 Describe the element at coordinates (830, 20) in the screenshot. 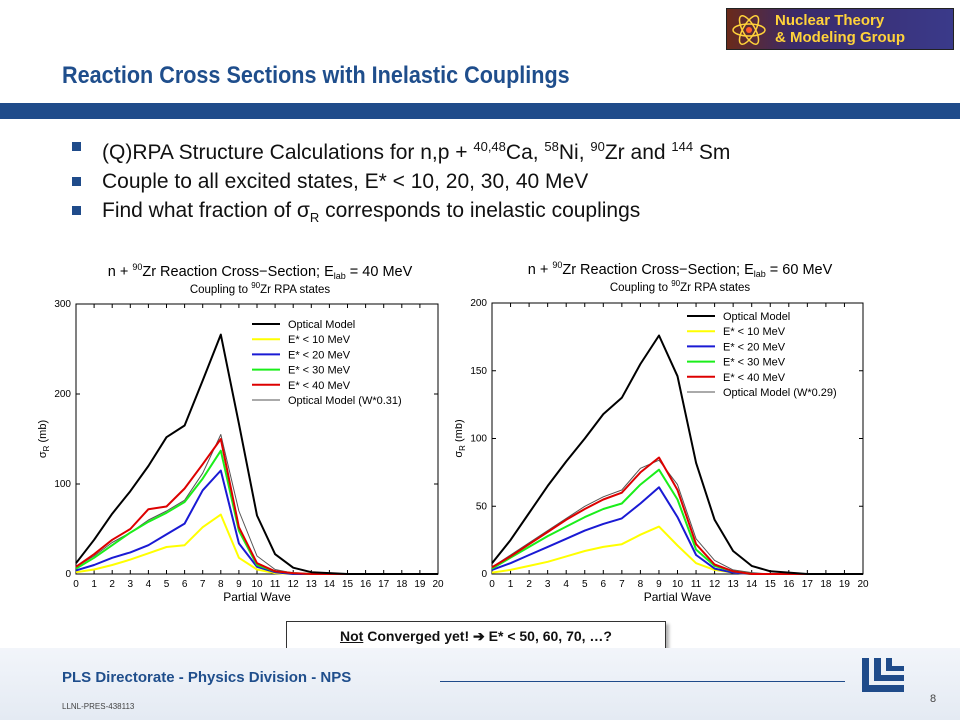

I see `logo-line-1: Nuclear Theory` at that location.